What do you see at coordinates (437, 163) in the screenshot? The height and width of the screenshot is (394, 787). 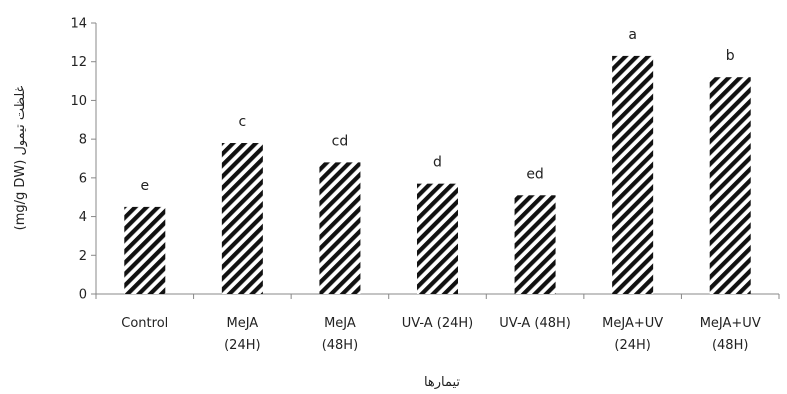 I see `significance-label: d` at bounding box center [437, 163].